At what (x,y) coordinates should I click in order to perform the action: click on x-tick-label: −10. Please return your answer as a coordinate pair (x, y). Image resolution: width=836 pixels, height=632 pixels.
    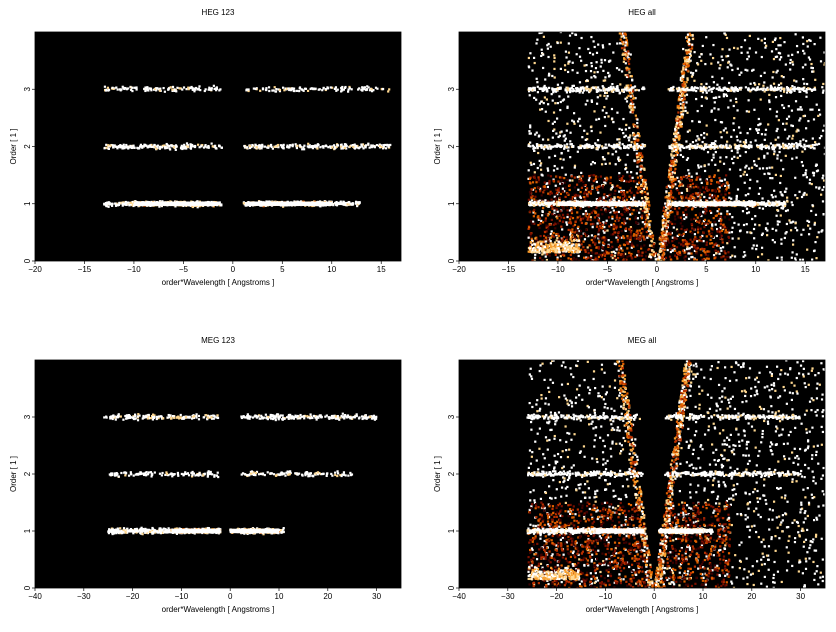
    Looking at the image, I should click on (134, 269).